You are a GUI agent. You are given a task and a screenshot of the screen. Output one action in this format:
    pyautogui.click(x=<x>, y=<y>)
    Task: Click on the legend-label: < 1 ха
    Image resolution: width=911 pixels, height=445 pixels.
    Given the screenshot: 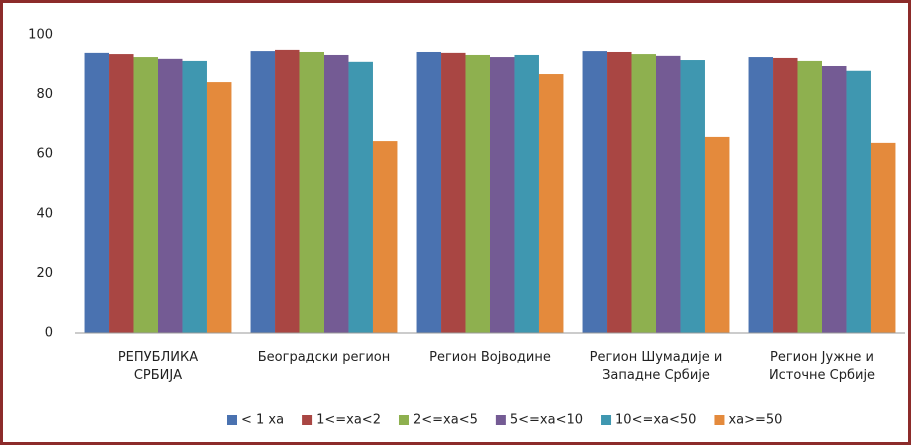 What is the action you would take?
    pyautogui.click(x=262, y=420)
    